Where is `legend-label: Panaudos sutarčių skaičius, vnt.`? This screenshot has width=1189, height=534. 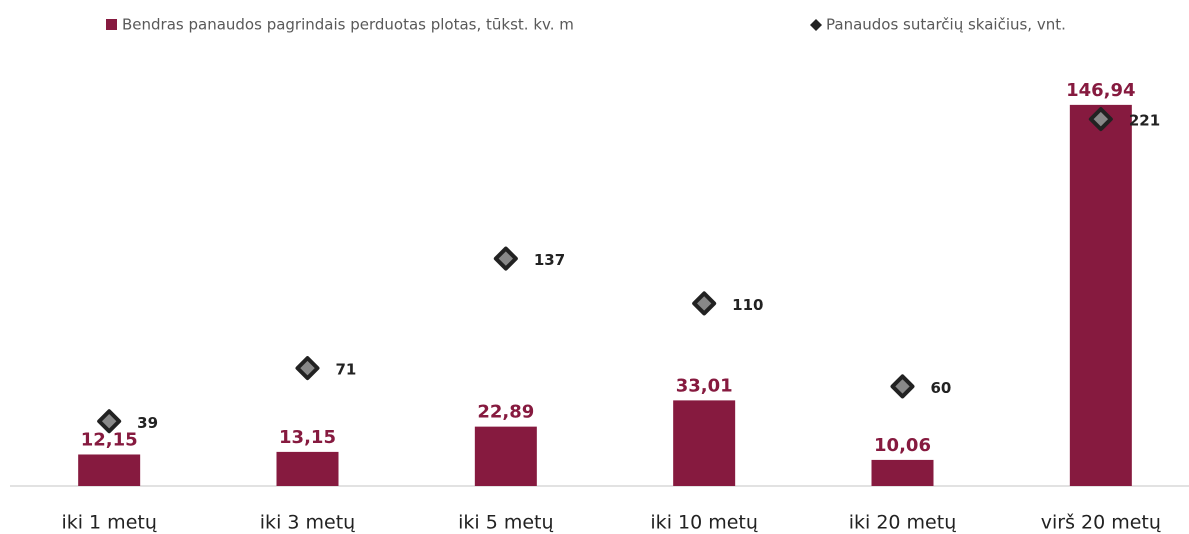
legend-label: Panaudos sutarčių skaičius, vnt. is located at coordinates (946, 25).